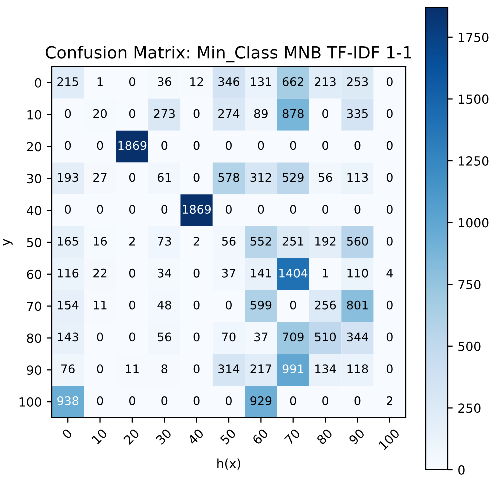  What do you see at coordinates (229, 337) in the screenshot?
I see `data-label: 70` at bounding box center [229, 337].